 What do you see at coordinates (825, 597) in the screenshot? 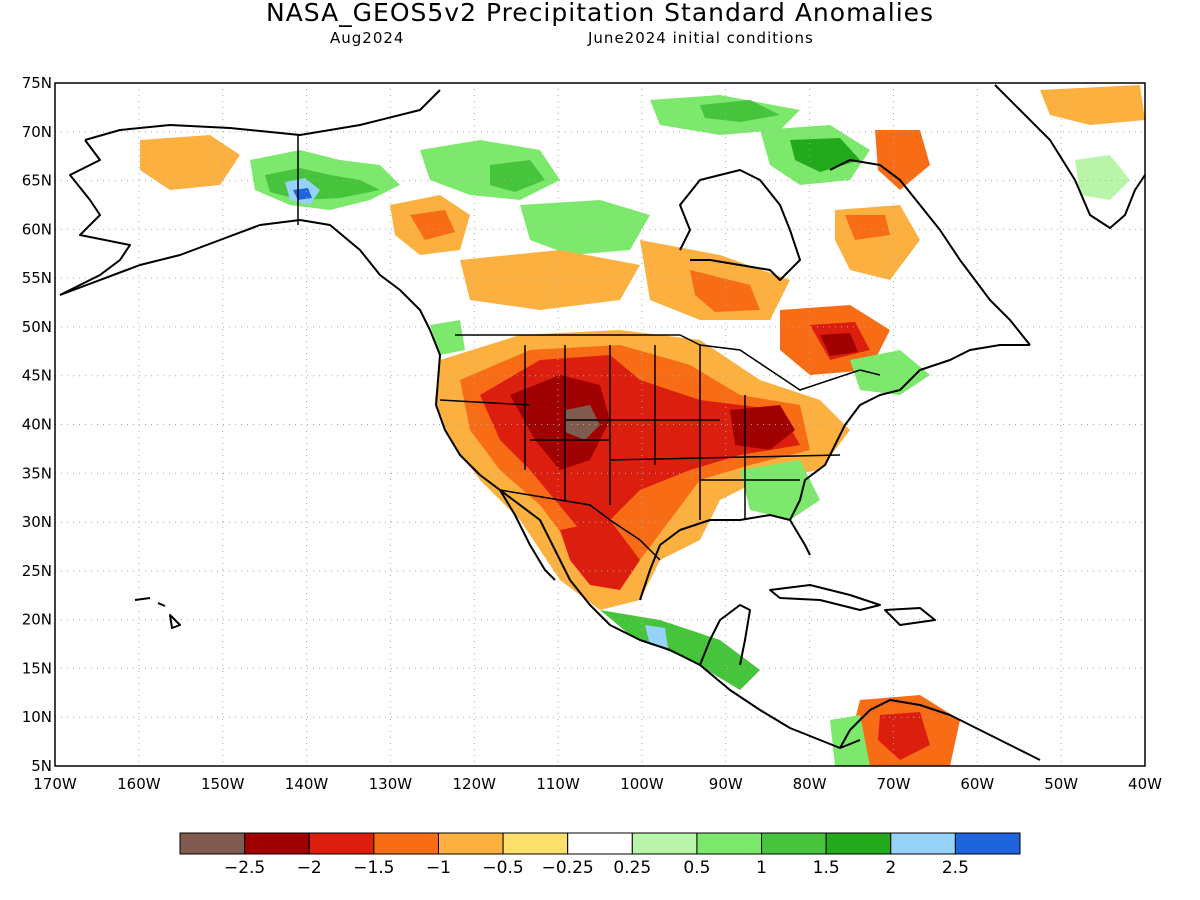
I see `coastline-cuba` at bounding box center [825, 597].